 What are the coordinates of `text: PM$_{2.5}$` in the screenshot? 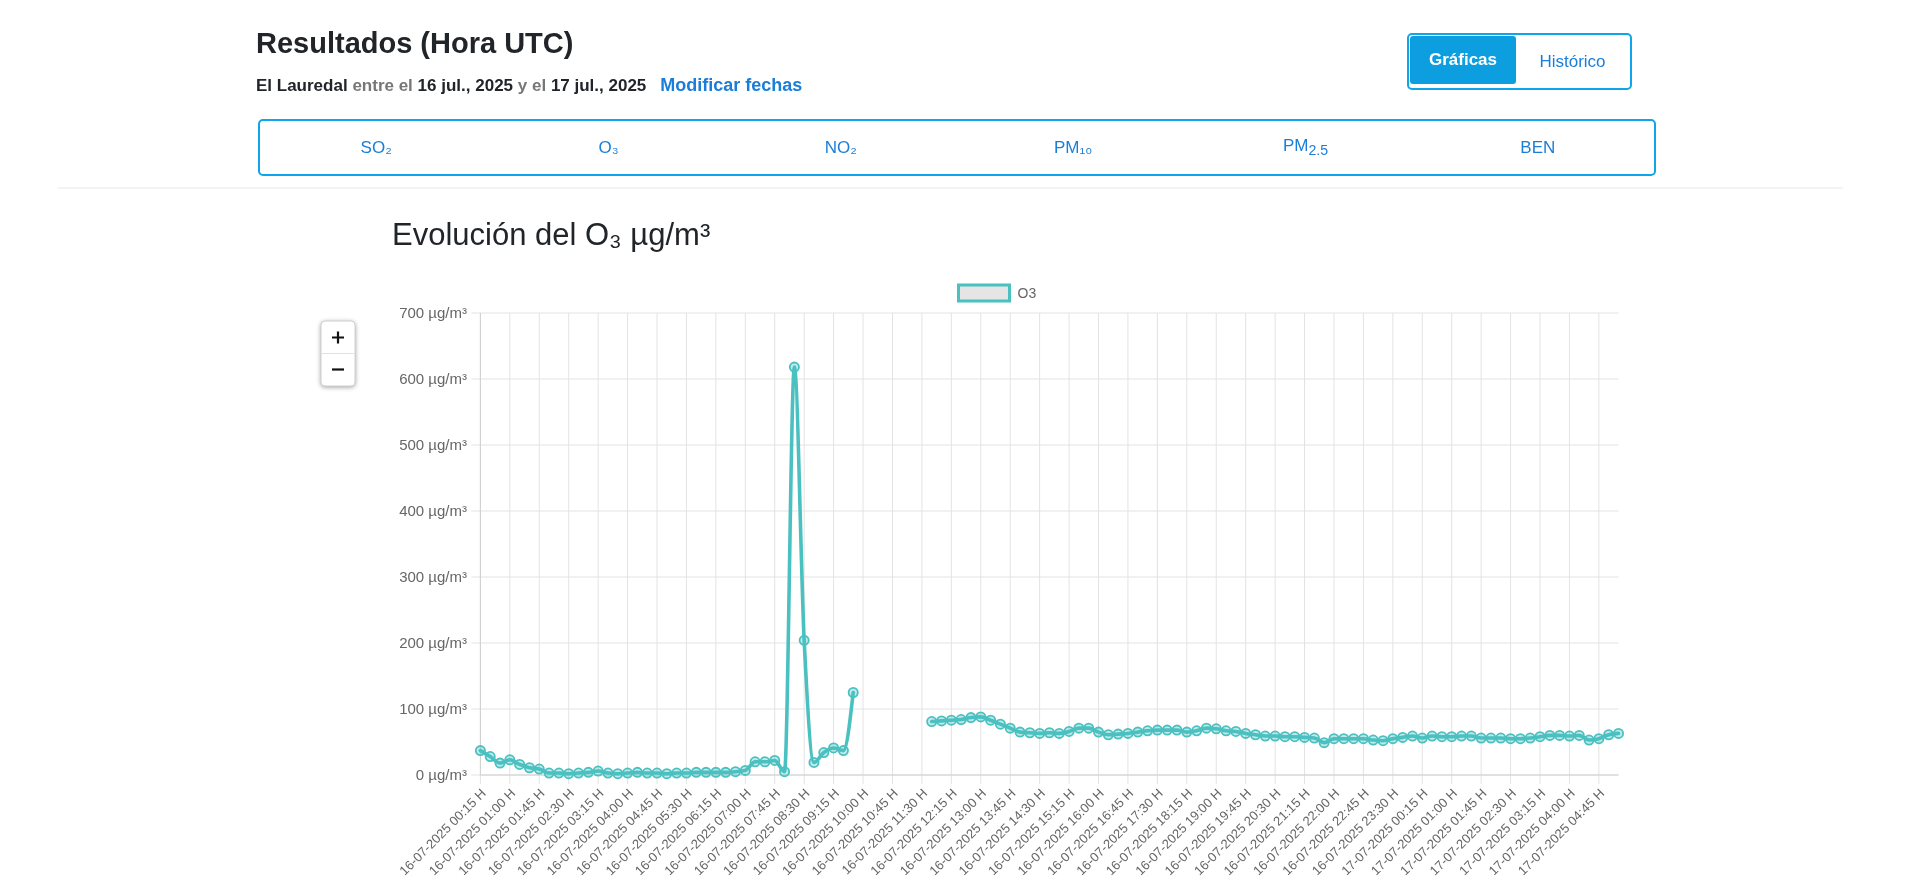 It's located at (1305, 147).